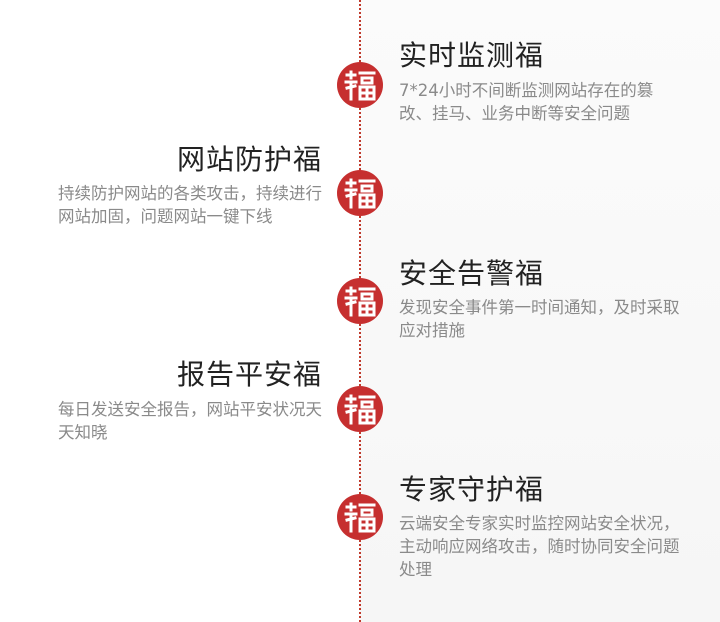 The height and width of the screenshot is (622, 720). What do you see at coordinates (539, 319) in the screenshot?
I see `feature-description: 发现安全事件第一时间通知，及时采取应对措施` at bounding box center [539, 319].